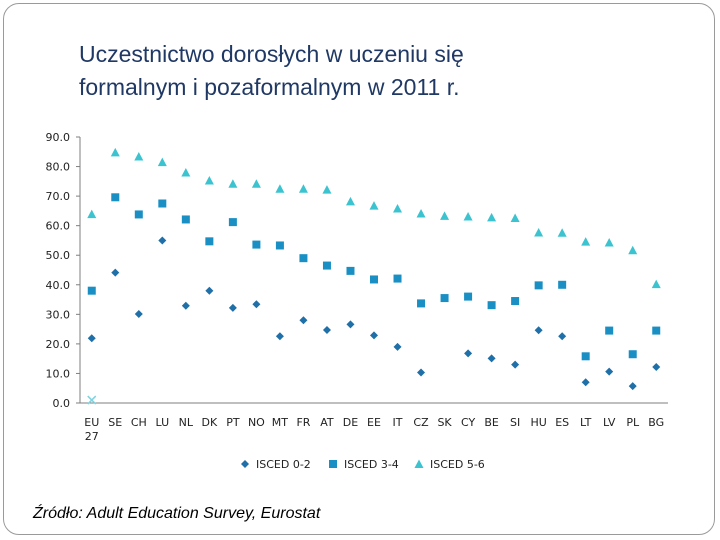 The image size is (720, 540). What do you see at coordinates (58, 373) in the screenshot?
I see `y-tick-label: 10.0` at bounding box center [58, 373].